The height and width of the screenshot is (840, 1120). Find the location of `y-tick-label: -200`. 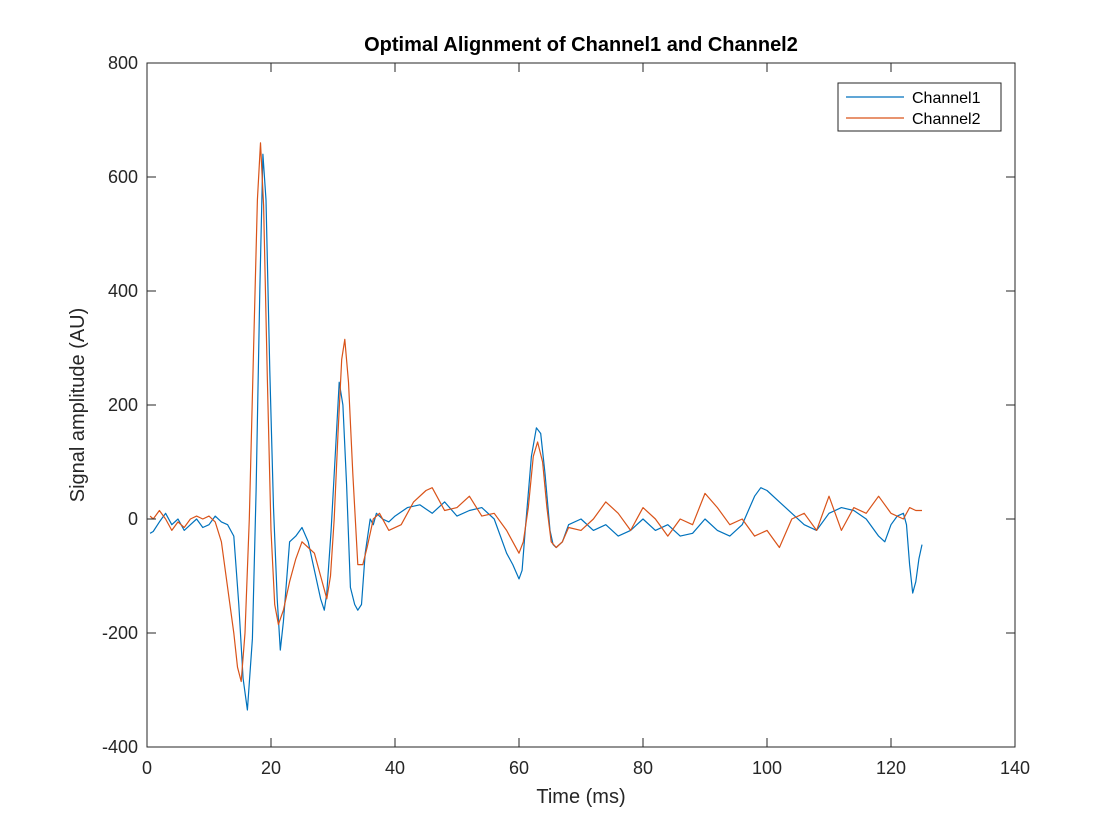

y-tick-label: -200 is located at coordinates (120, 633).